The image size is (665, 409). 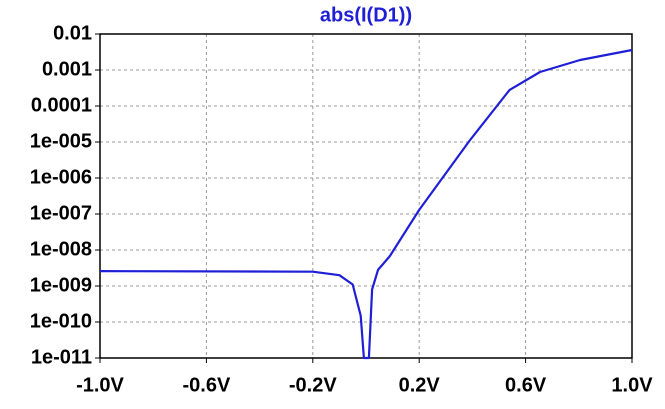 I want to click on x-tick-label: -1.0V, so click(x=100, y=385).